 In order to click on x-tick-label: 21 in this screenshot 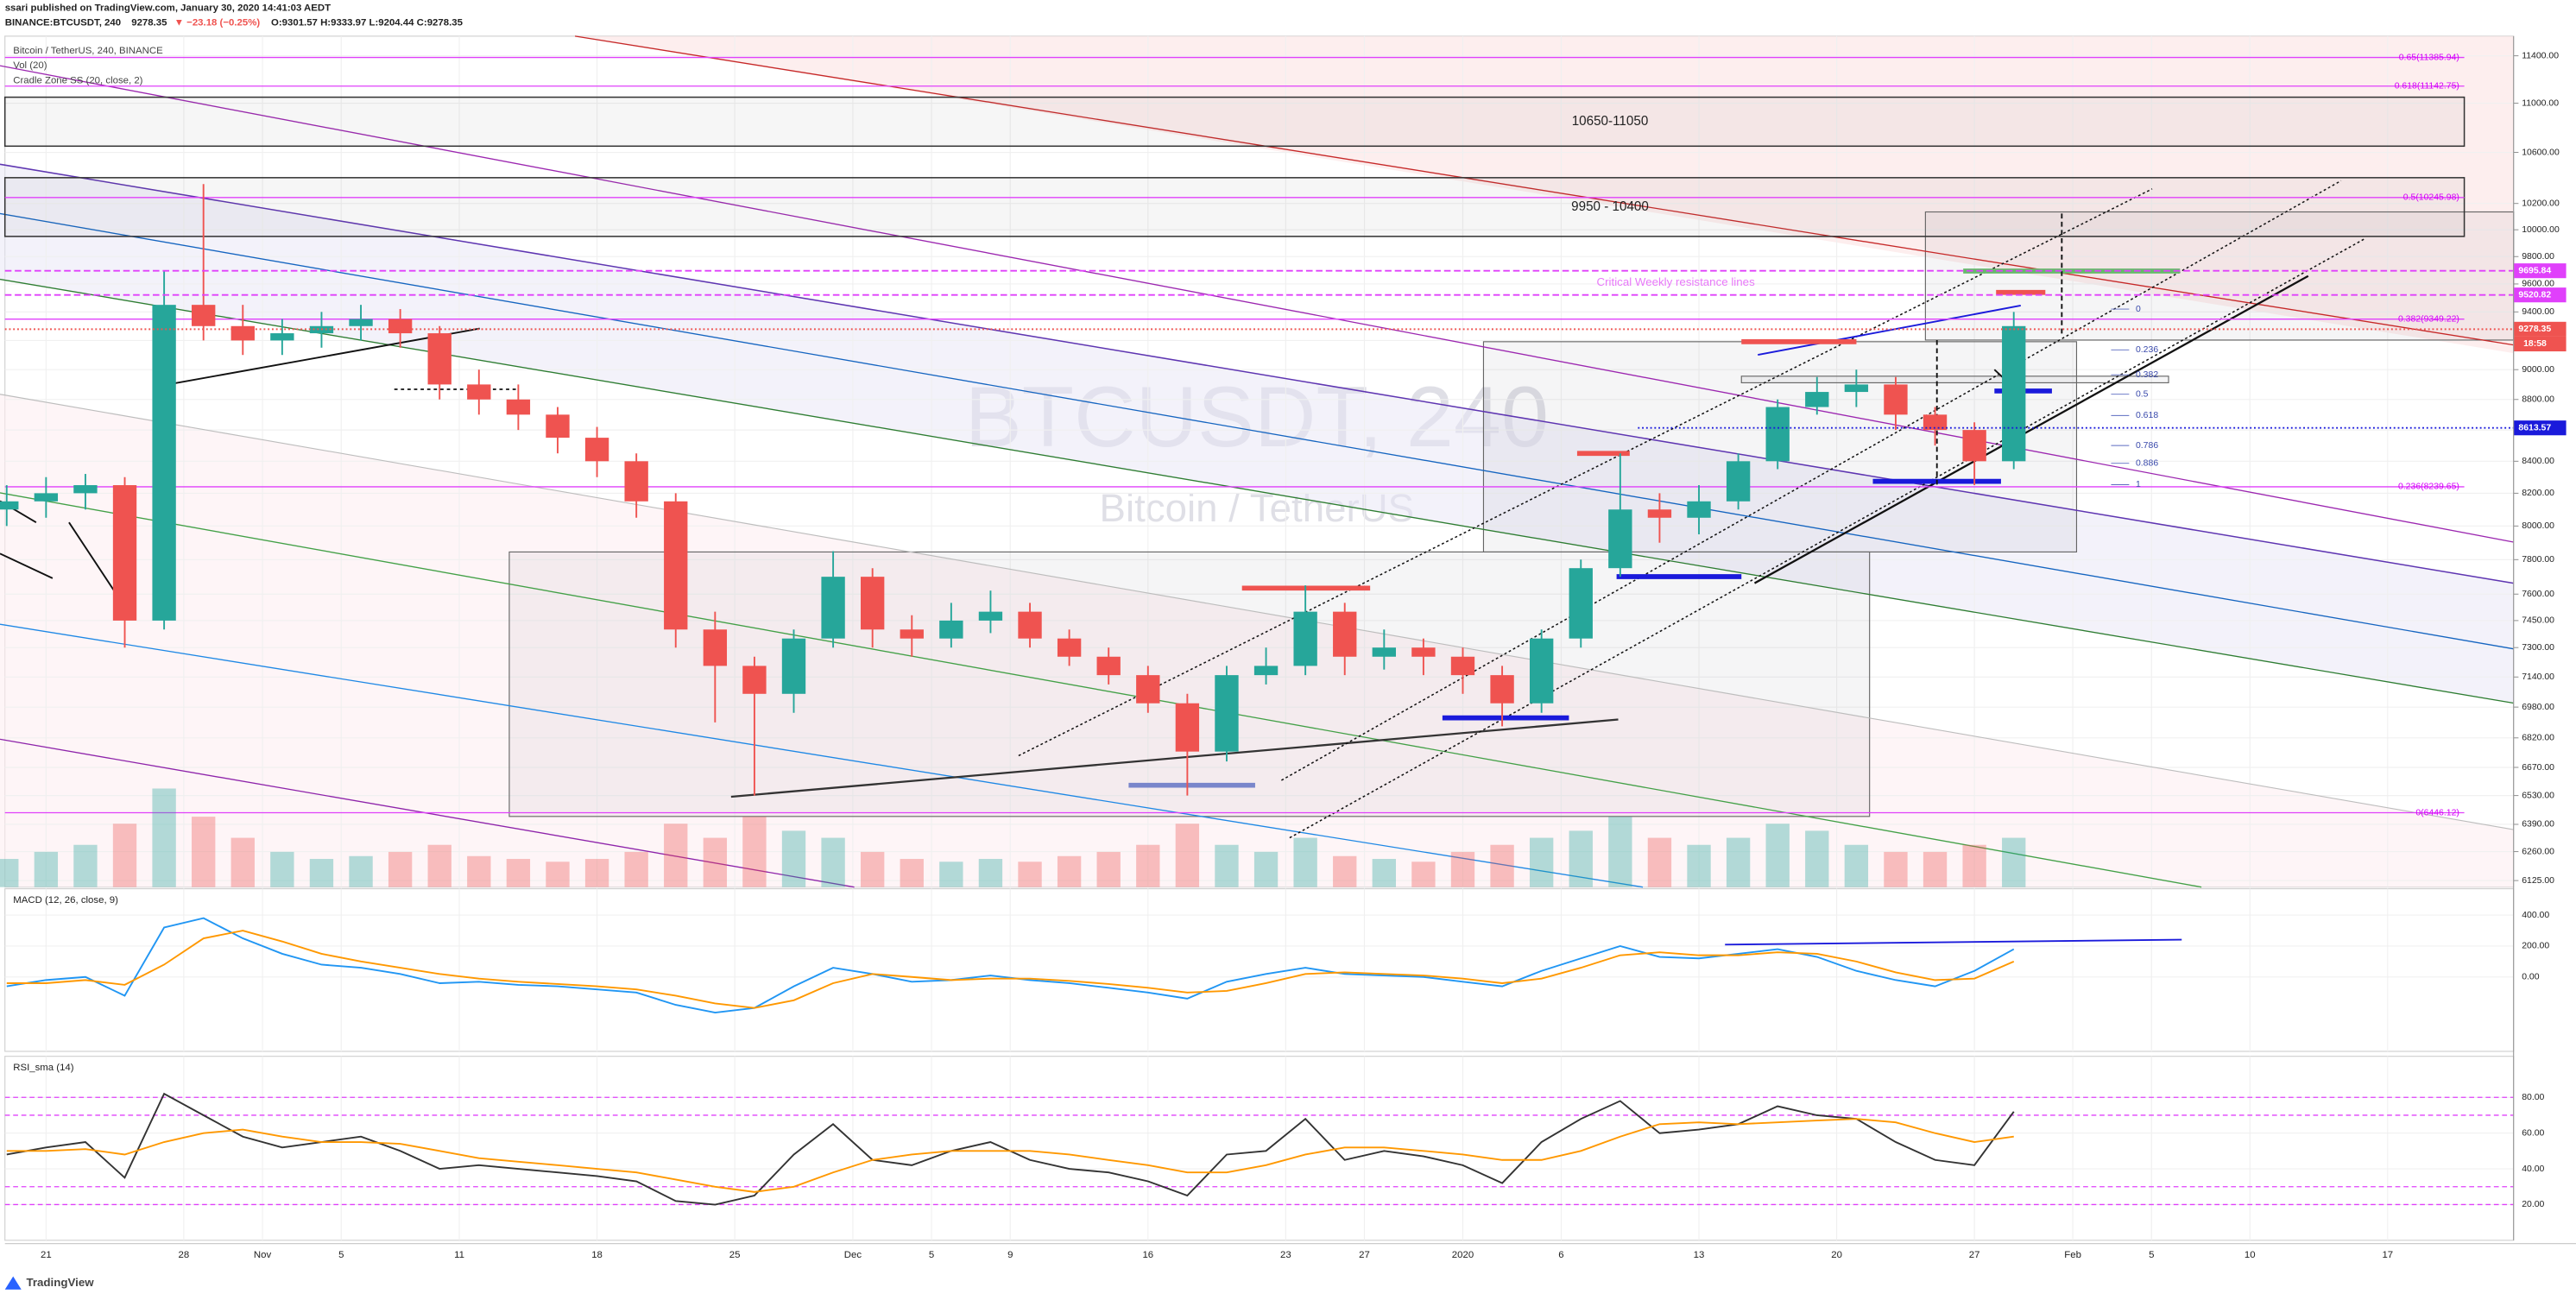, I will do `click(46, 1255)`.